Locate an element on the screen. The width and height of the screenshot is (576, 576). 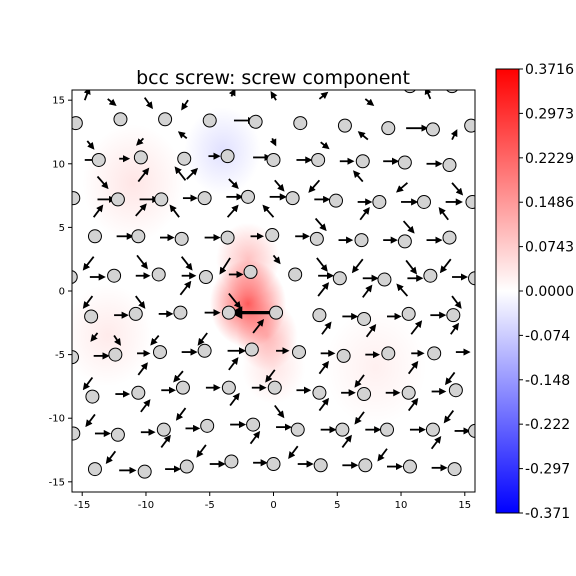
colorbar-gradient is located at coordinates (507, 291).